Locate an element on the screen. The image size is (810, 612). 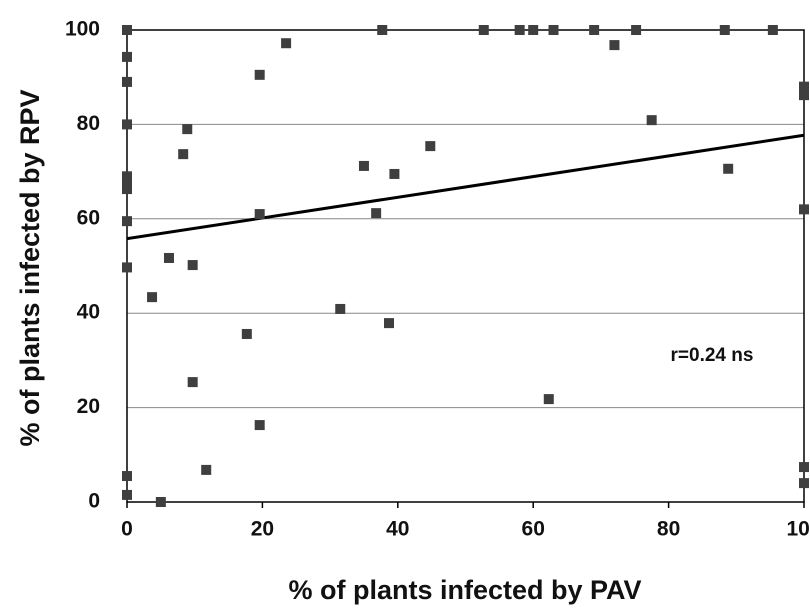
x-tick-label: 80 is located at coordinates (668, 529).